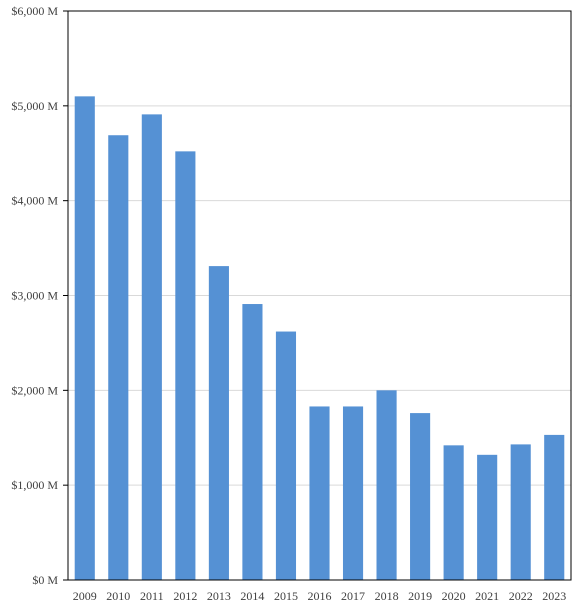  I want to click on x-tick-label: 2016, so click(320, 596).